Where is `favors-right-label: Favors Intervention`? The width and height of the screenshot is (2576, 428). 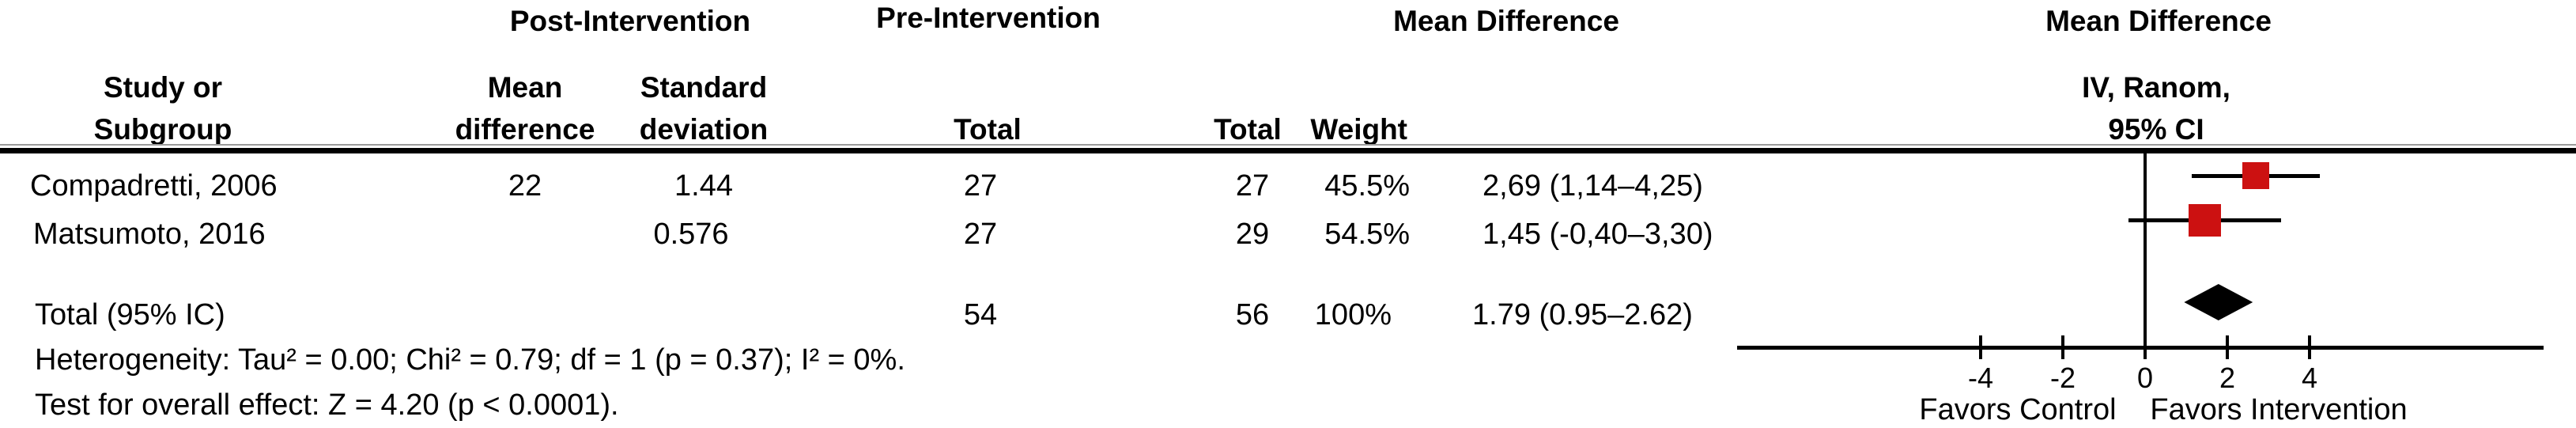 favors-right-label: Favors Intervention is located at coordinates (2279, 409).